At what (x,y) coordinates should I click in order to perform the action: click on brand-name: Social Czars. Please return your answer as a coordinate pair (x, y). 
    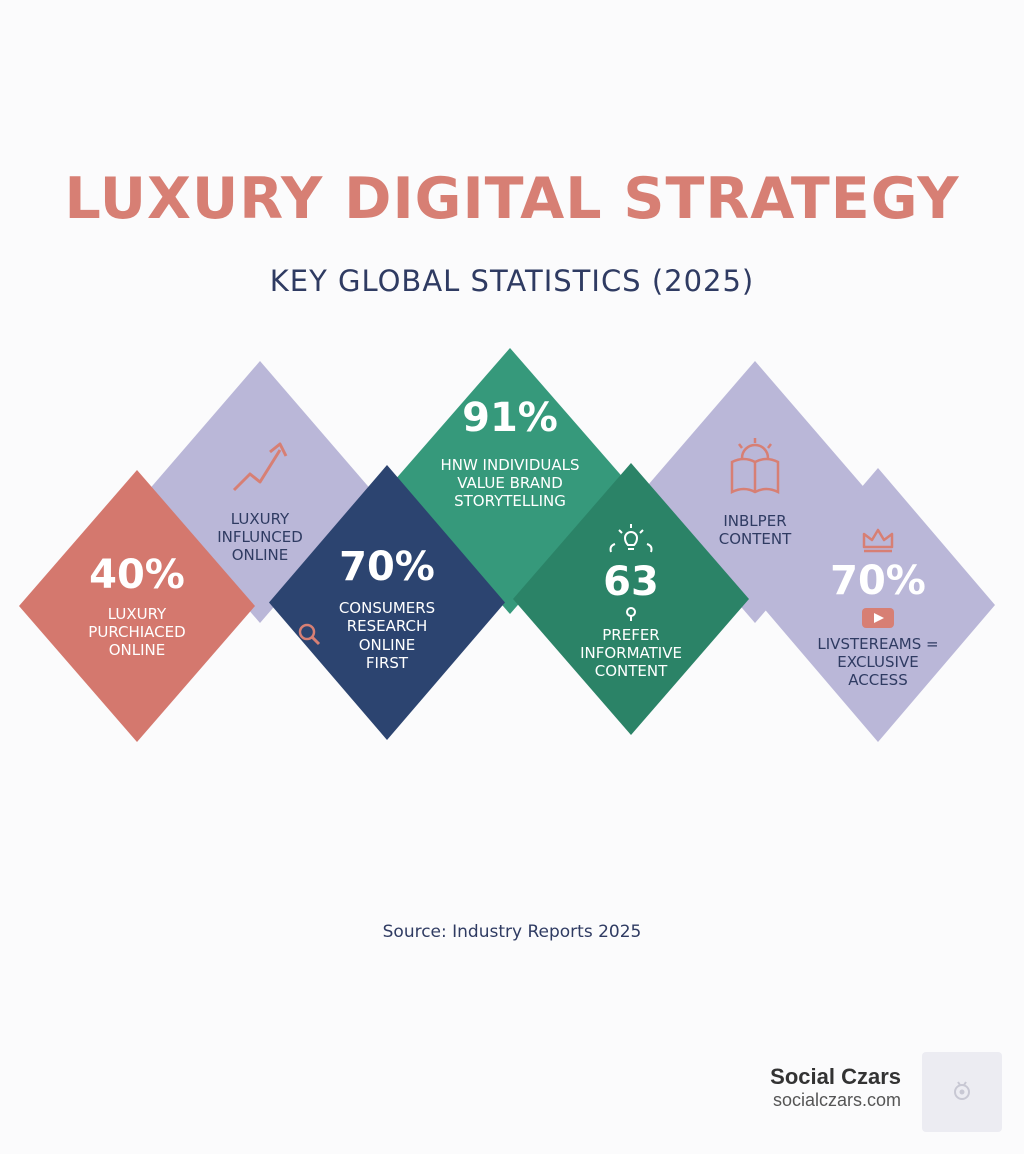
    Looking at the image, I should click on (835, 1076).